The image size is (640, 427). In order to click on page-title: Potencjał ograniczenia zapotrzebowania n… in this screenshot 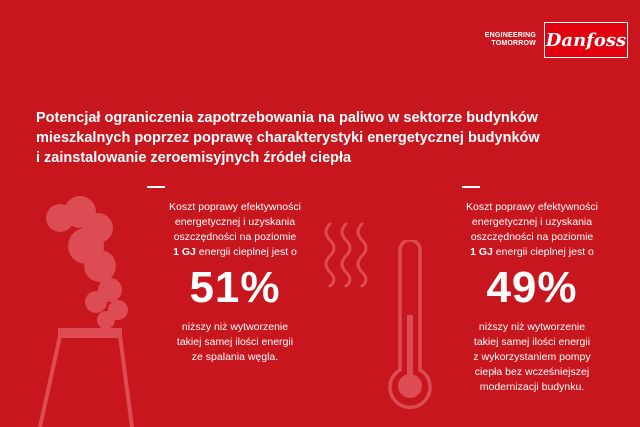, I will do `click(288, 138)`.